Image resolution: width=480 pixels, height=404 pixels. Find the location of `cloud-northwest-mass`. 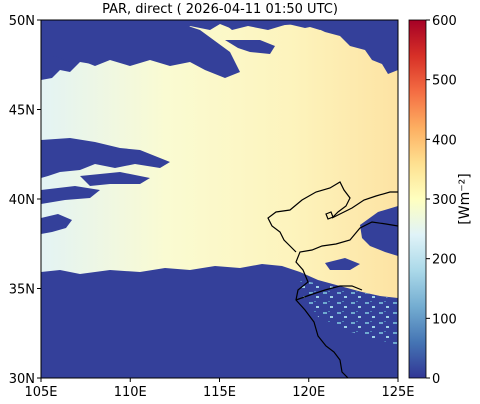

cloud-northwest-mass is located at coordinates (140, 49).